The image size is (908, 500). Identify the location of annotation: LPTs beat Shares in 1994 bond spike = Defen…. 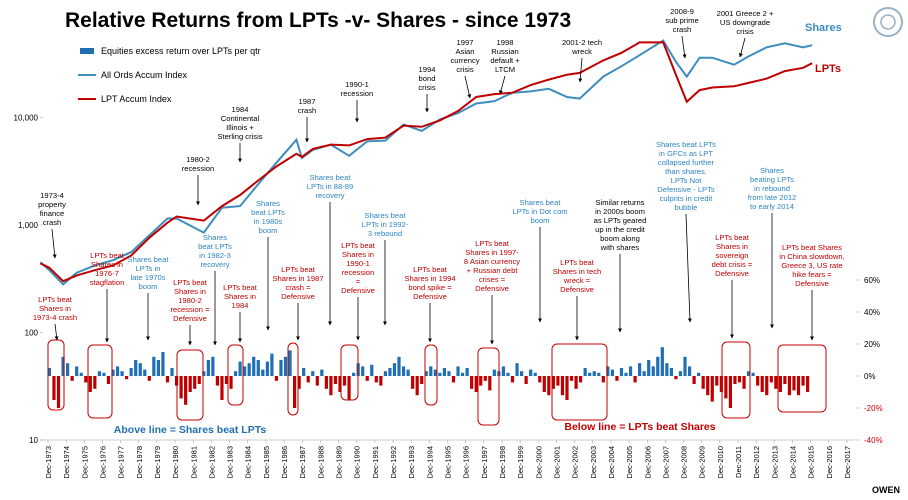
(429, 283).